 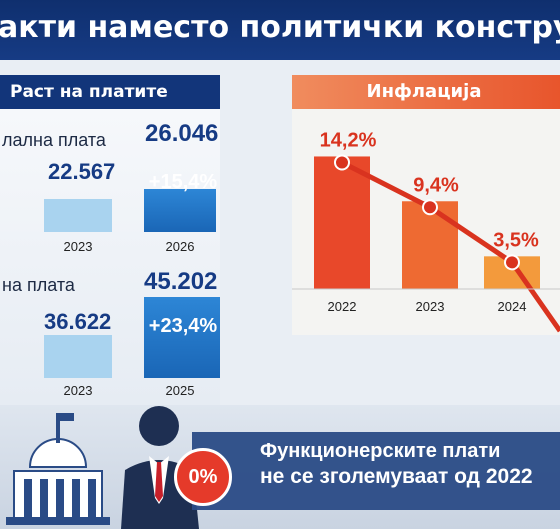 What do you see at coordinates (348, 140) in the screenshot?
I see `inflation-label-2022: 14,2%` at bounding box center [348, 140].